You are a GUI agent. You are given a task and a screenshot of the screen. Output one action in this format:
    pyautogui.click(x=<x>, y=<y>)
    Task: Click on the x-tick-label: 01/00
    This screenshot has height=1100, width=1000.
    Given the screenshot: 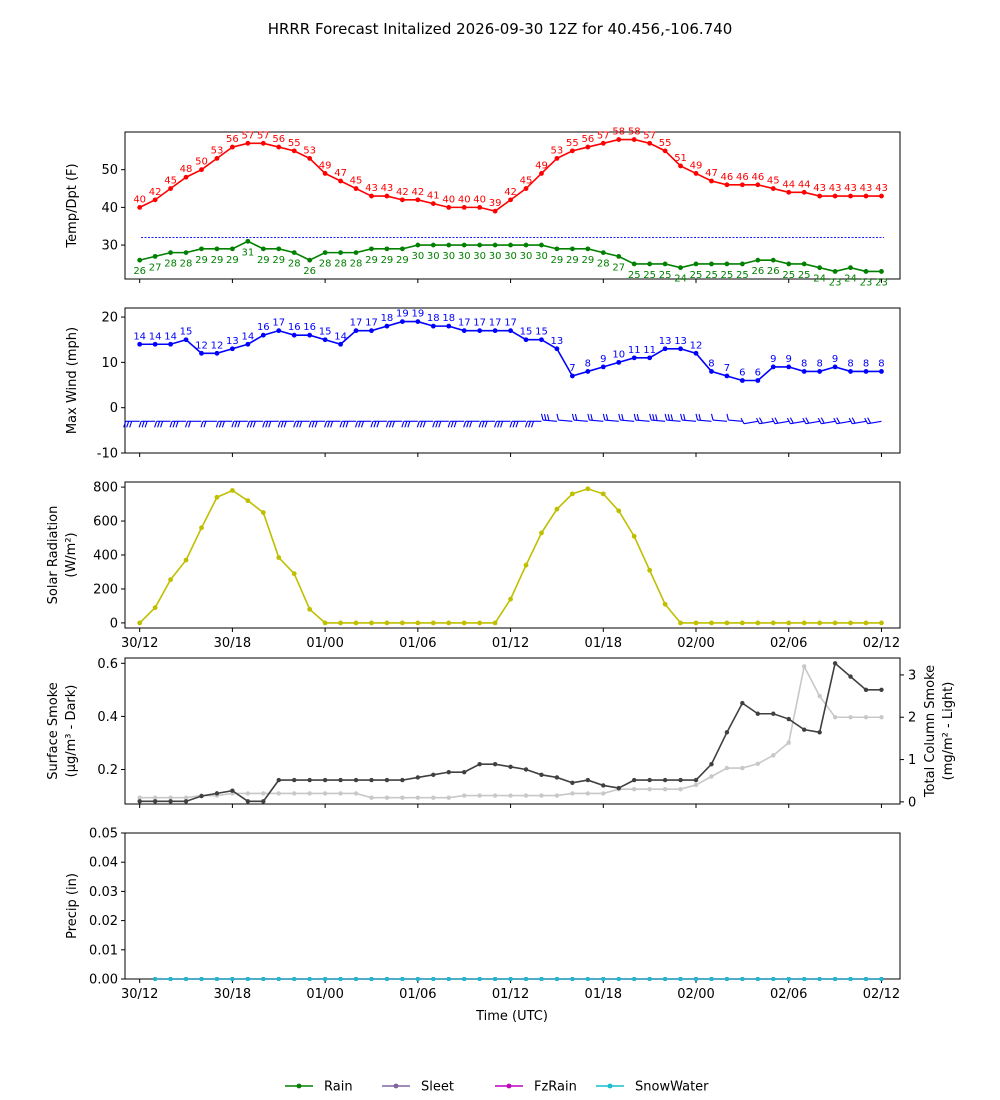 What is the action you would take?
    pyautogui.click(x=324, y=994)
    